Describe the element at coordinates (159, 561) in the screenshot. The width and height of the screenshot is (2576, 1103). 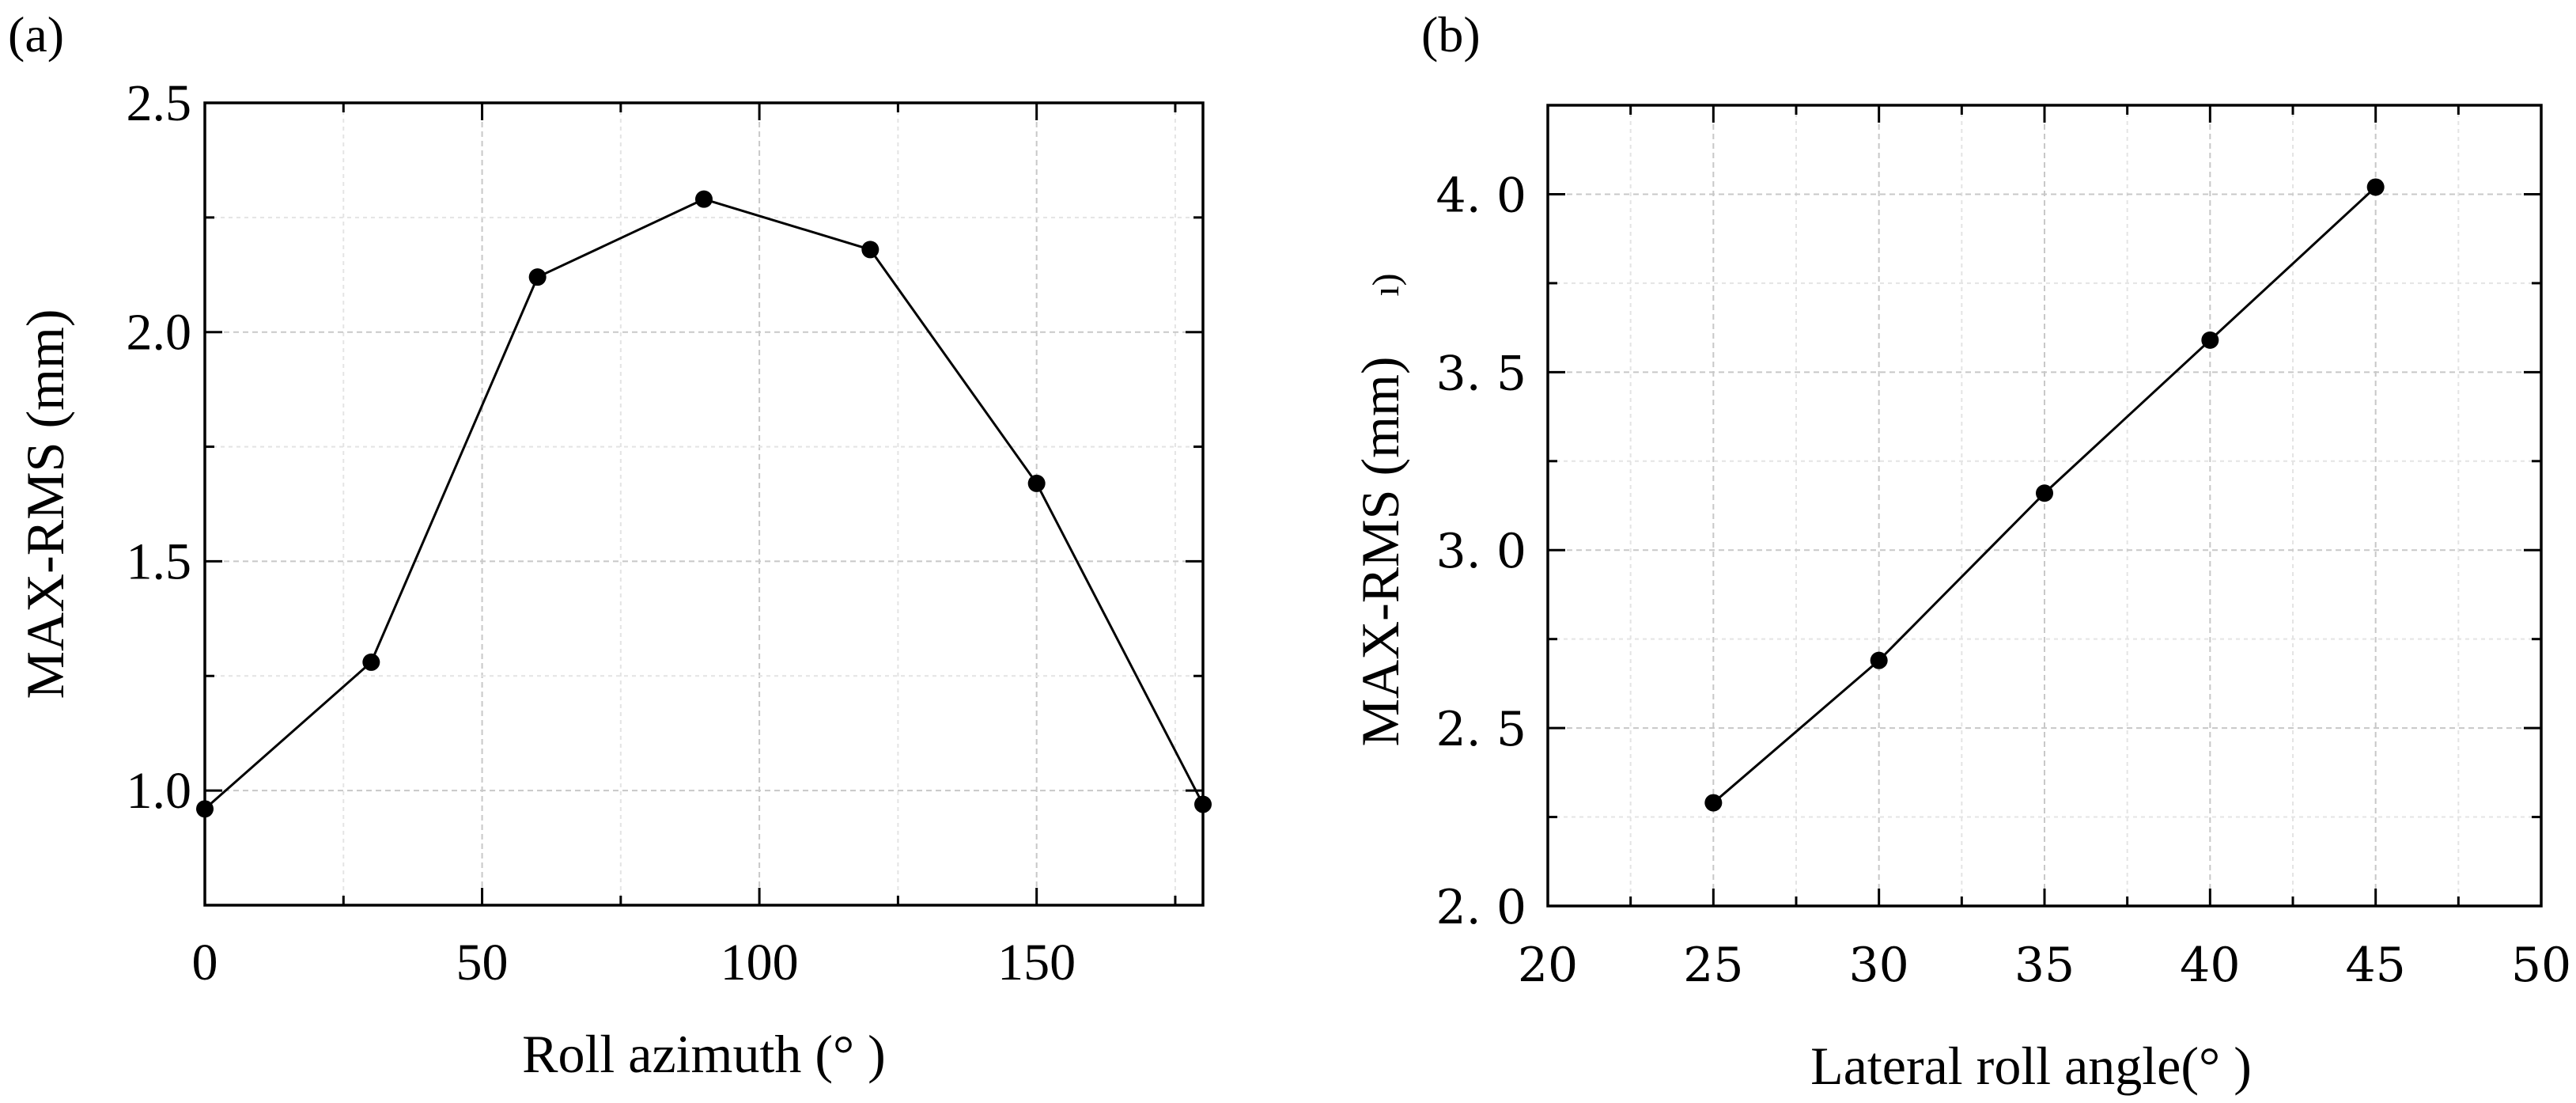
I see `y-tick-label: 1.5` at that location.